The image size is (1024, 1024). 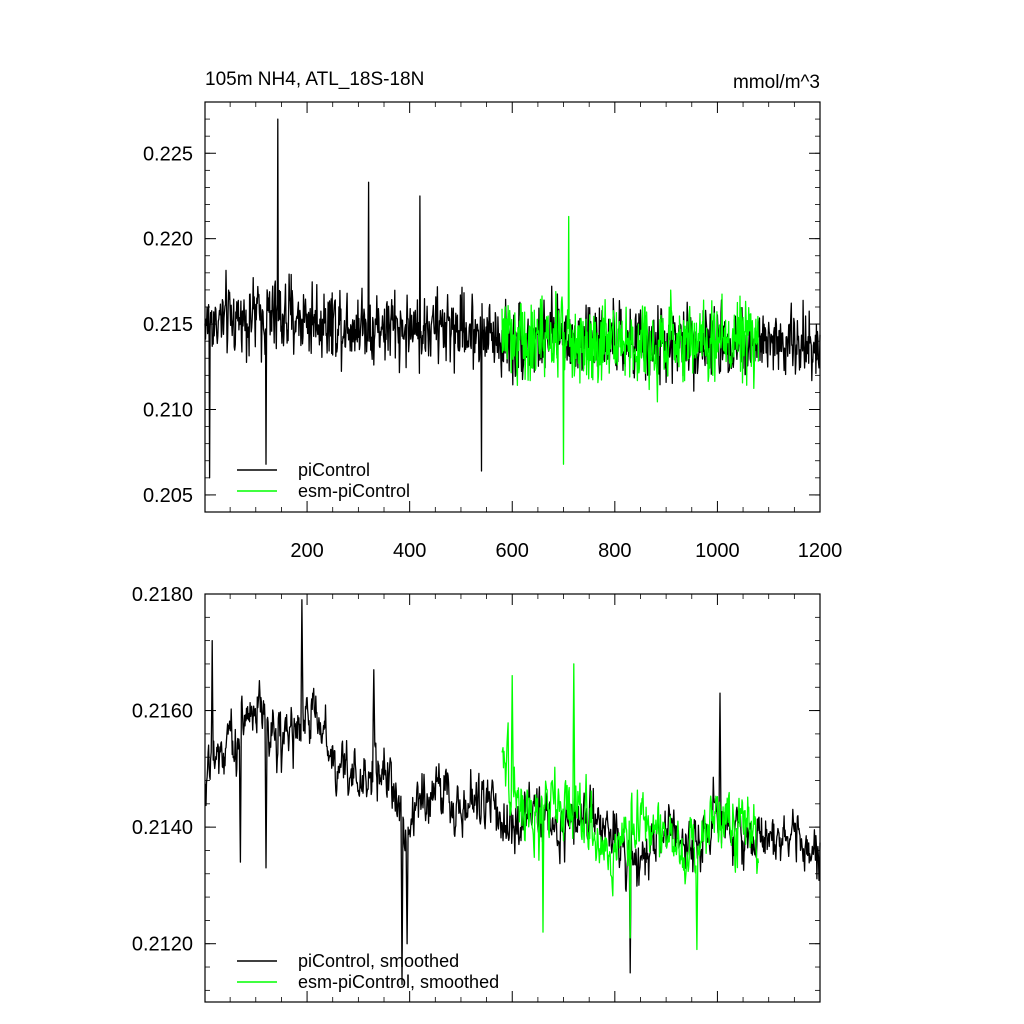 I want to click on units-label: mmol/m^3, so click(x=776, y=82).